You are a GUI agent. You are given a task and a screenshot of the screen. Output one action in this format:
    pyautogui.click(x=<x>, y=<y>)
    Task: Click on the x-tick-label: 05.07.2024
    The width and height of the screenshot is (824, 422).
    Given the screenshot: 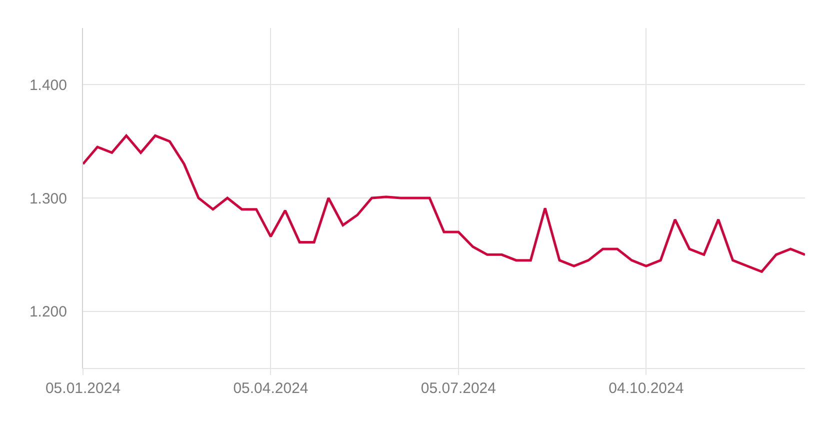 What is the action you would take?
    pyautogui.click(x=458, y=388)
    